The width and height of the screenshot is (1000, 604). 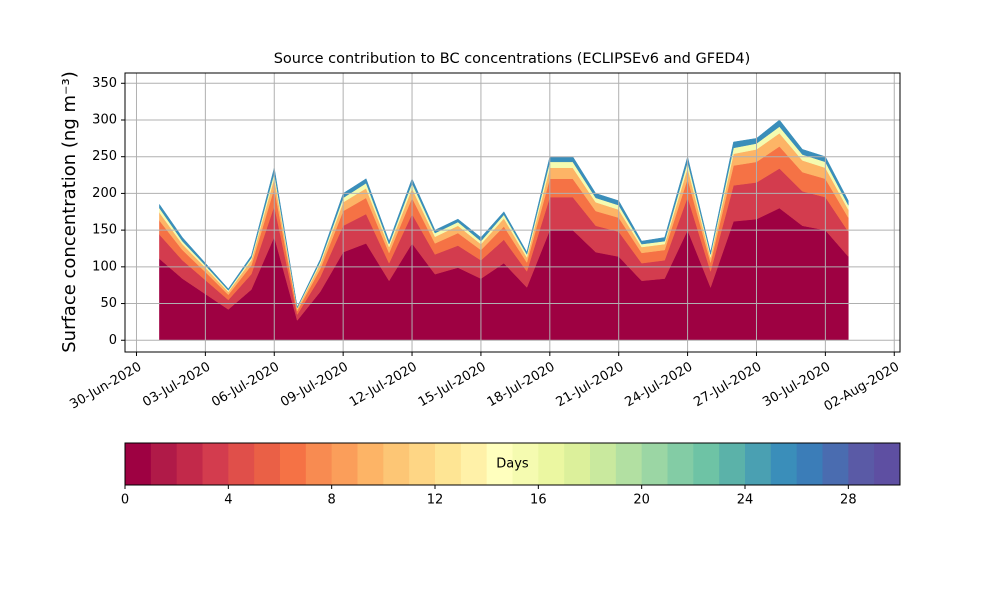 I want to click on x-tick-label: 18-Jul-2020, so click(x=521, y=385).